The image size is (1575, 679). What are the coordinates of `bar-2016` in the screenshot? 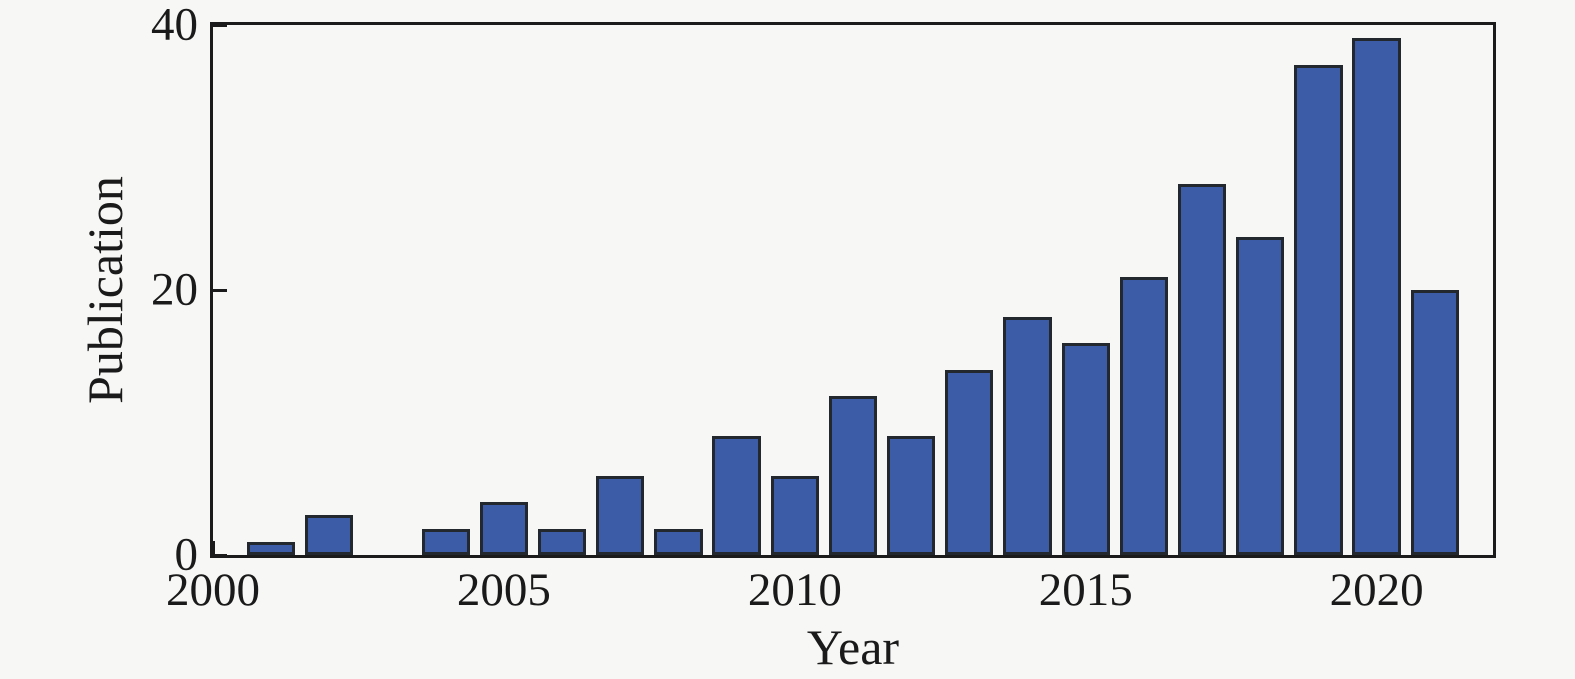 It's located at (1144, 415).